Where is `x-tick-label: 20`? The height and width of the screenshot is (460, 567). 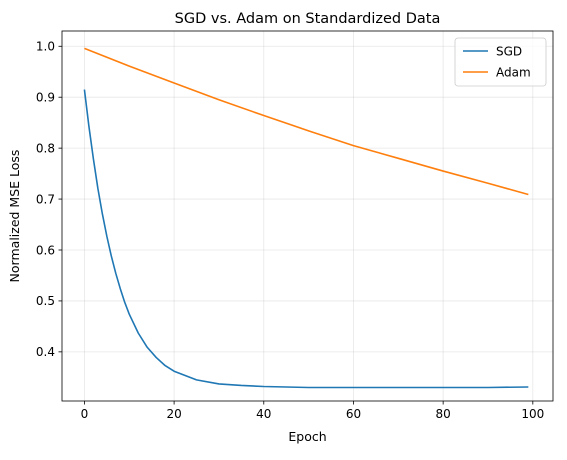 x-tick-label: 20 is located at coordinates (173, 414).